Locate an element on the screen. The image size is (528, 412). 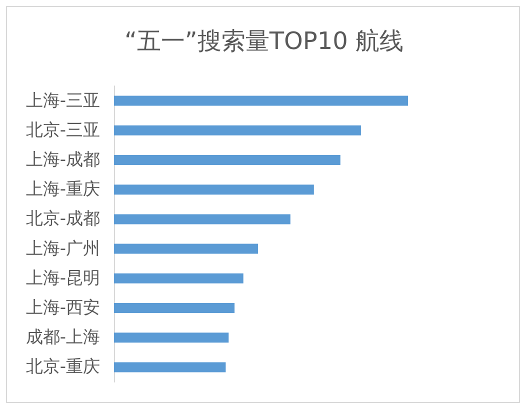
chart-title: “五一”搜索量TOP10 航线 is located at coordinates (264, 41).